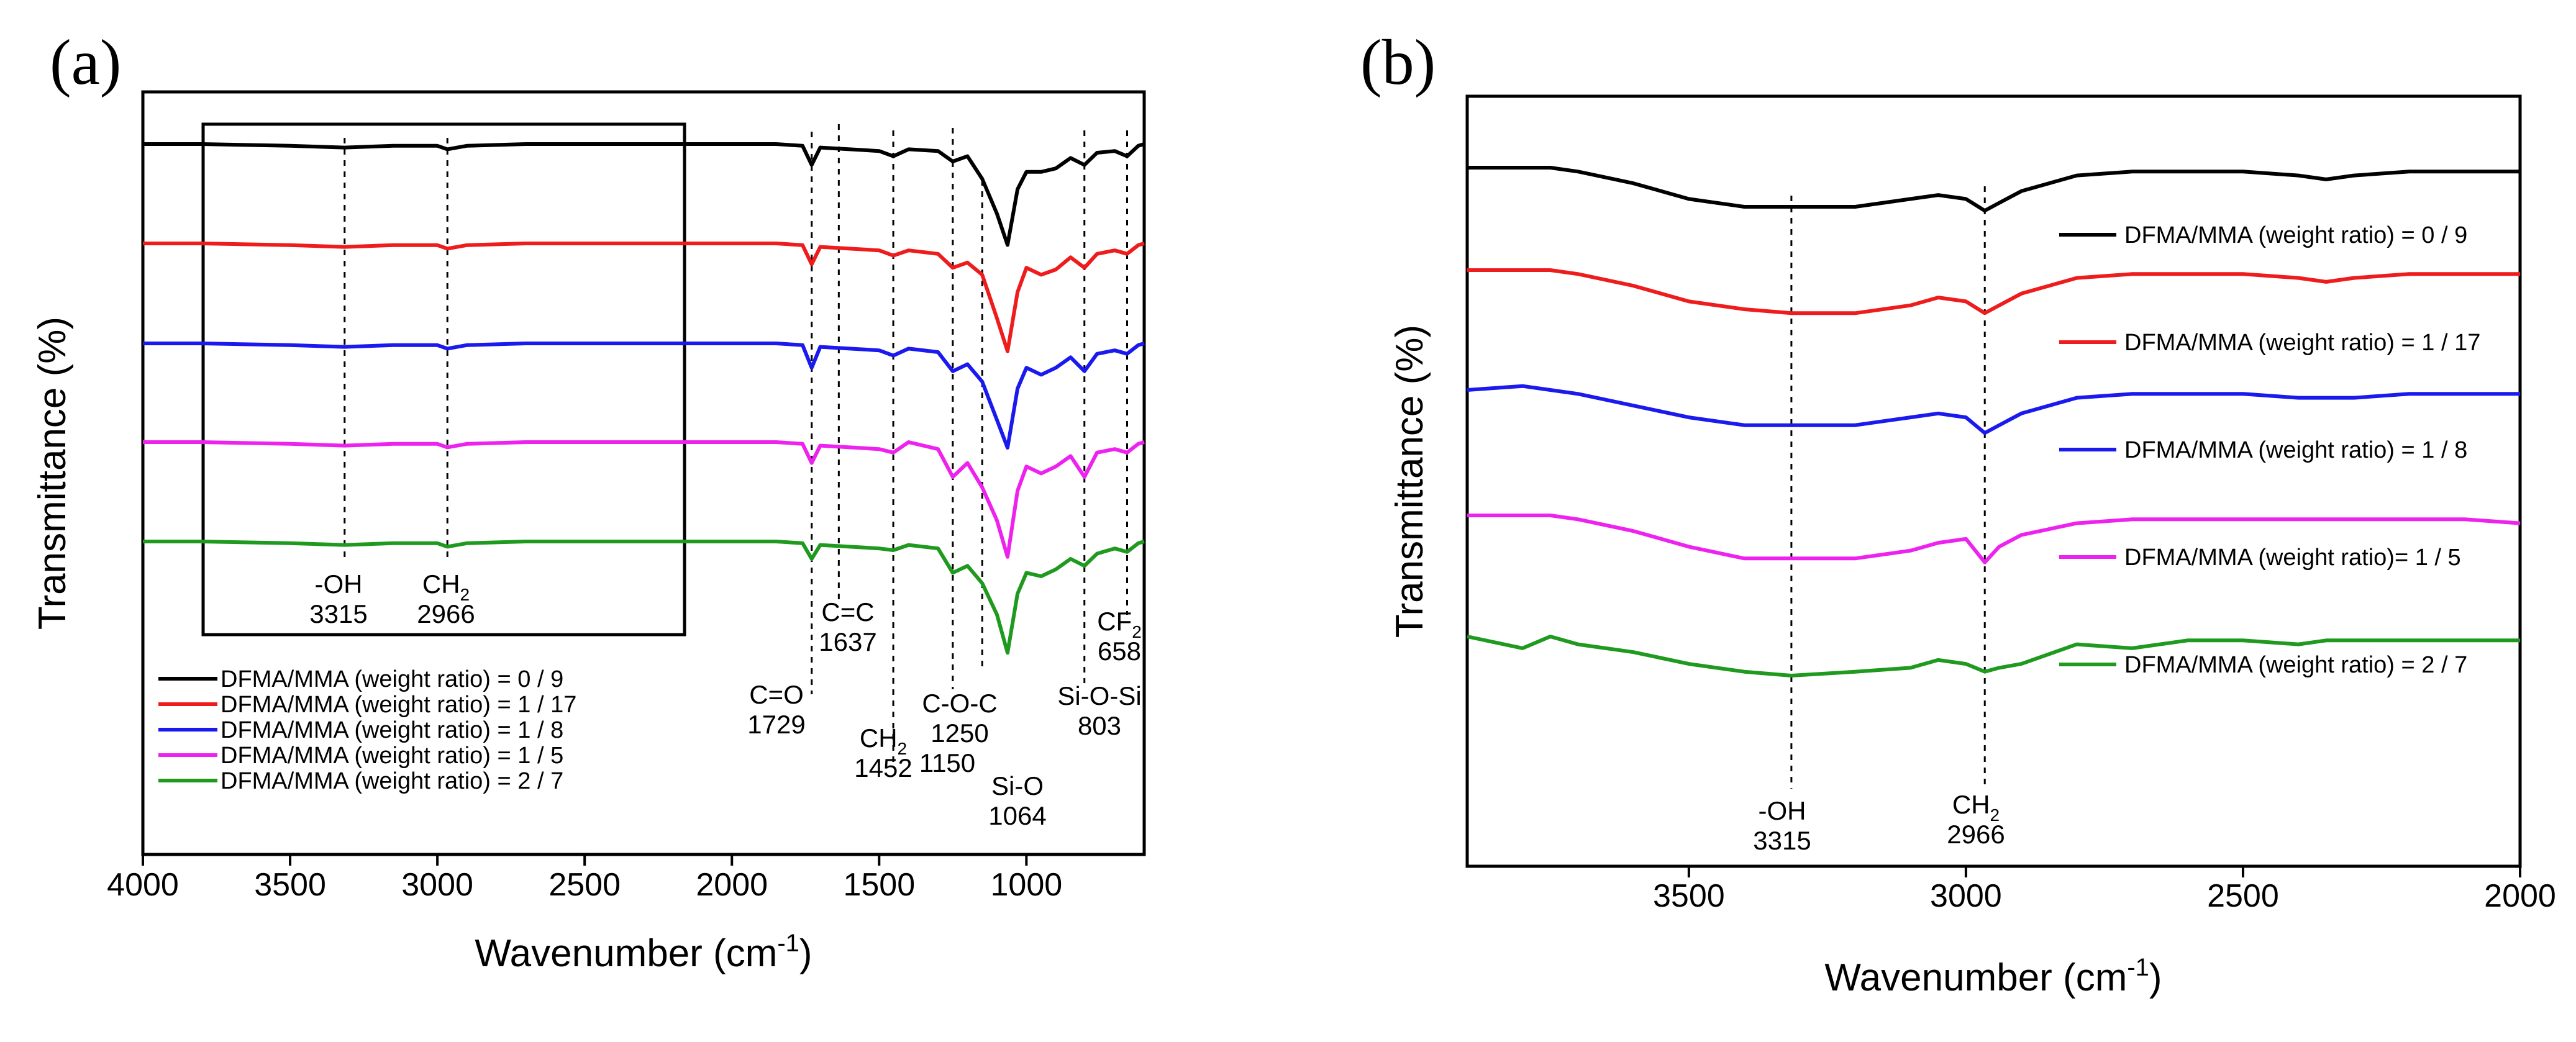 Image resolution: width=2576 pixels, height=1042 pixels. I want to click on annotation-value: 1452, so click(883, 767).